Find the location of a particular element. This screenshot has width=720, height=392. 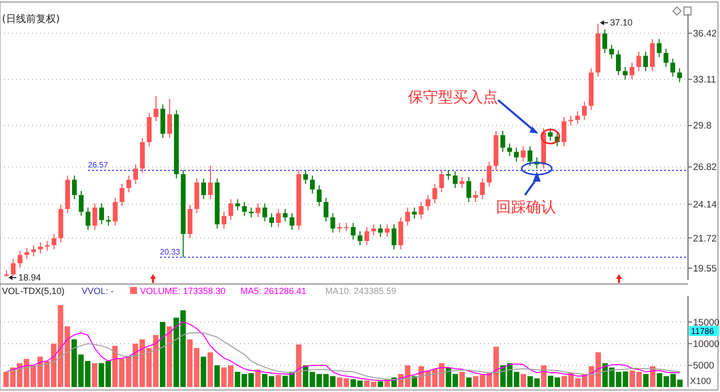

y-tick-label: 33.11 is located at coordinates (704, 80).